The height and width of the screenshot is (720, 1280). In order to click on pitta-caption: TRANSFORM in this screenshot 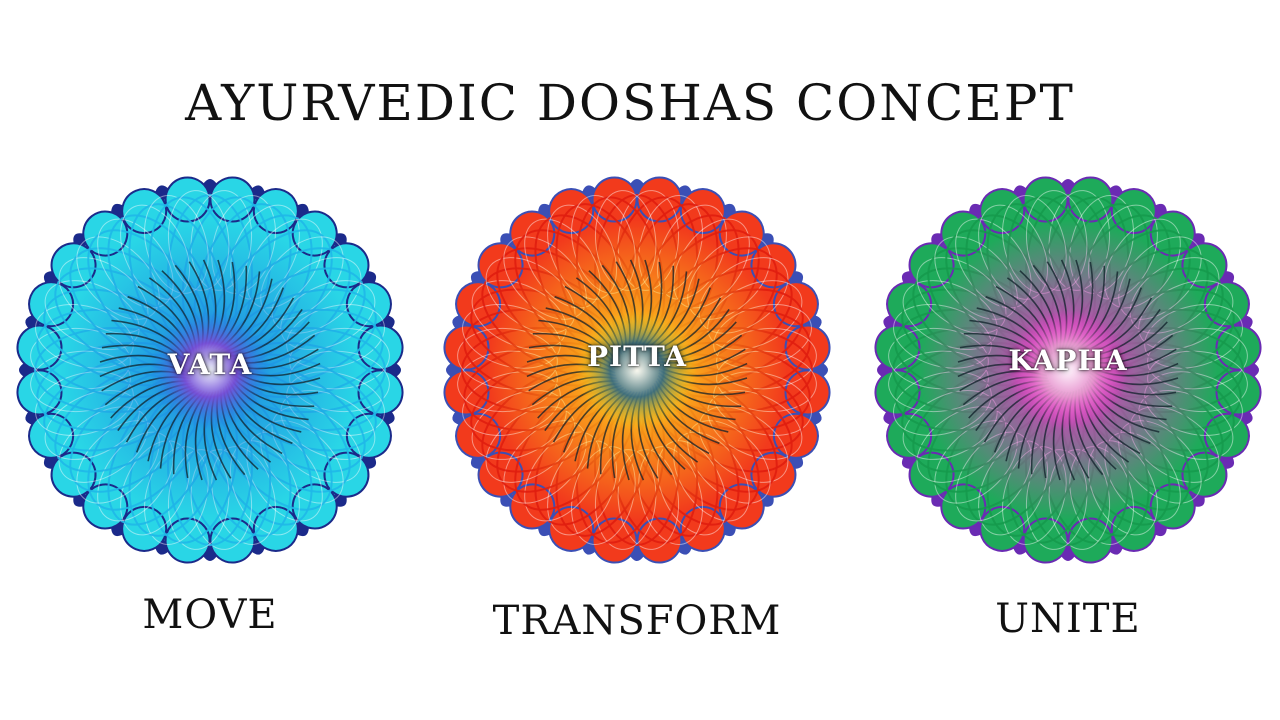, I will do `click(637, 621)`.